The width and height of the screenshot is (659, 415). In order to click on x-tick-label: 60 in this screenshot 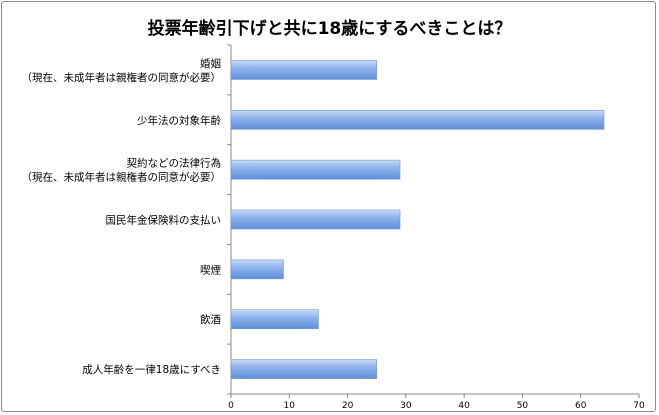, I will do `click(581, 406)`.